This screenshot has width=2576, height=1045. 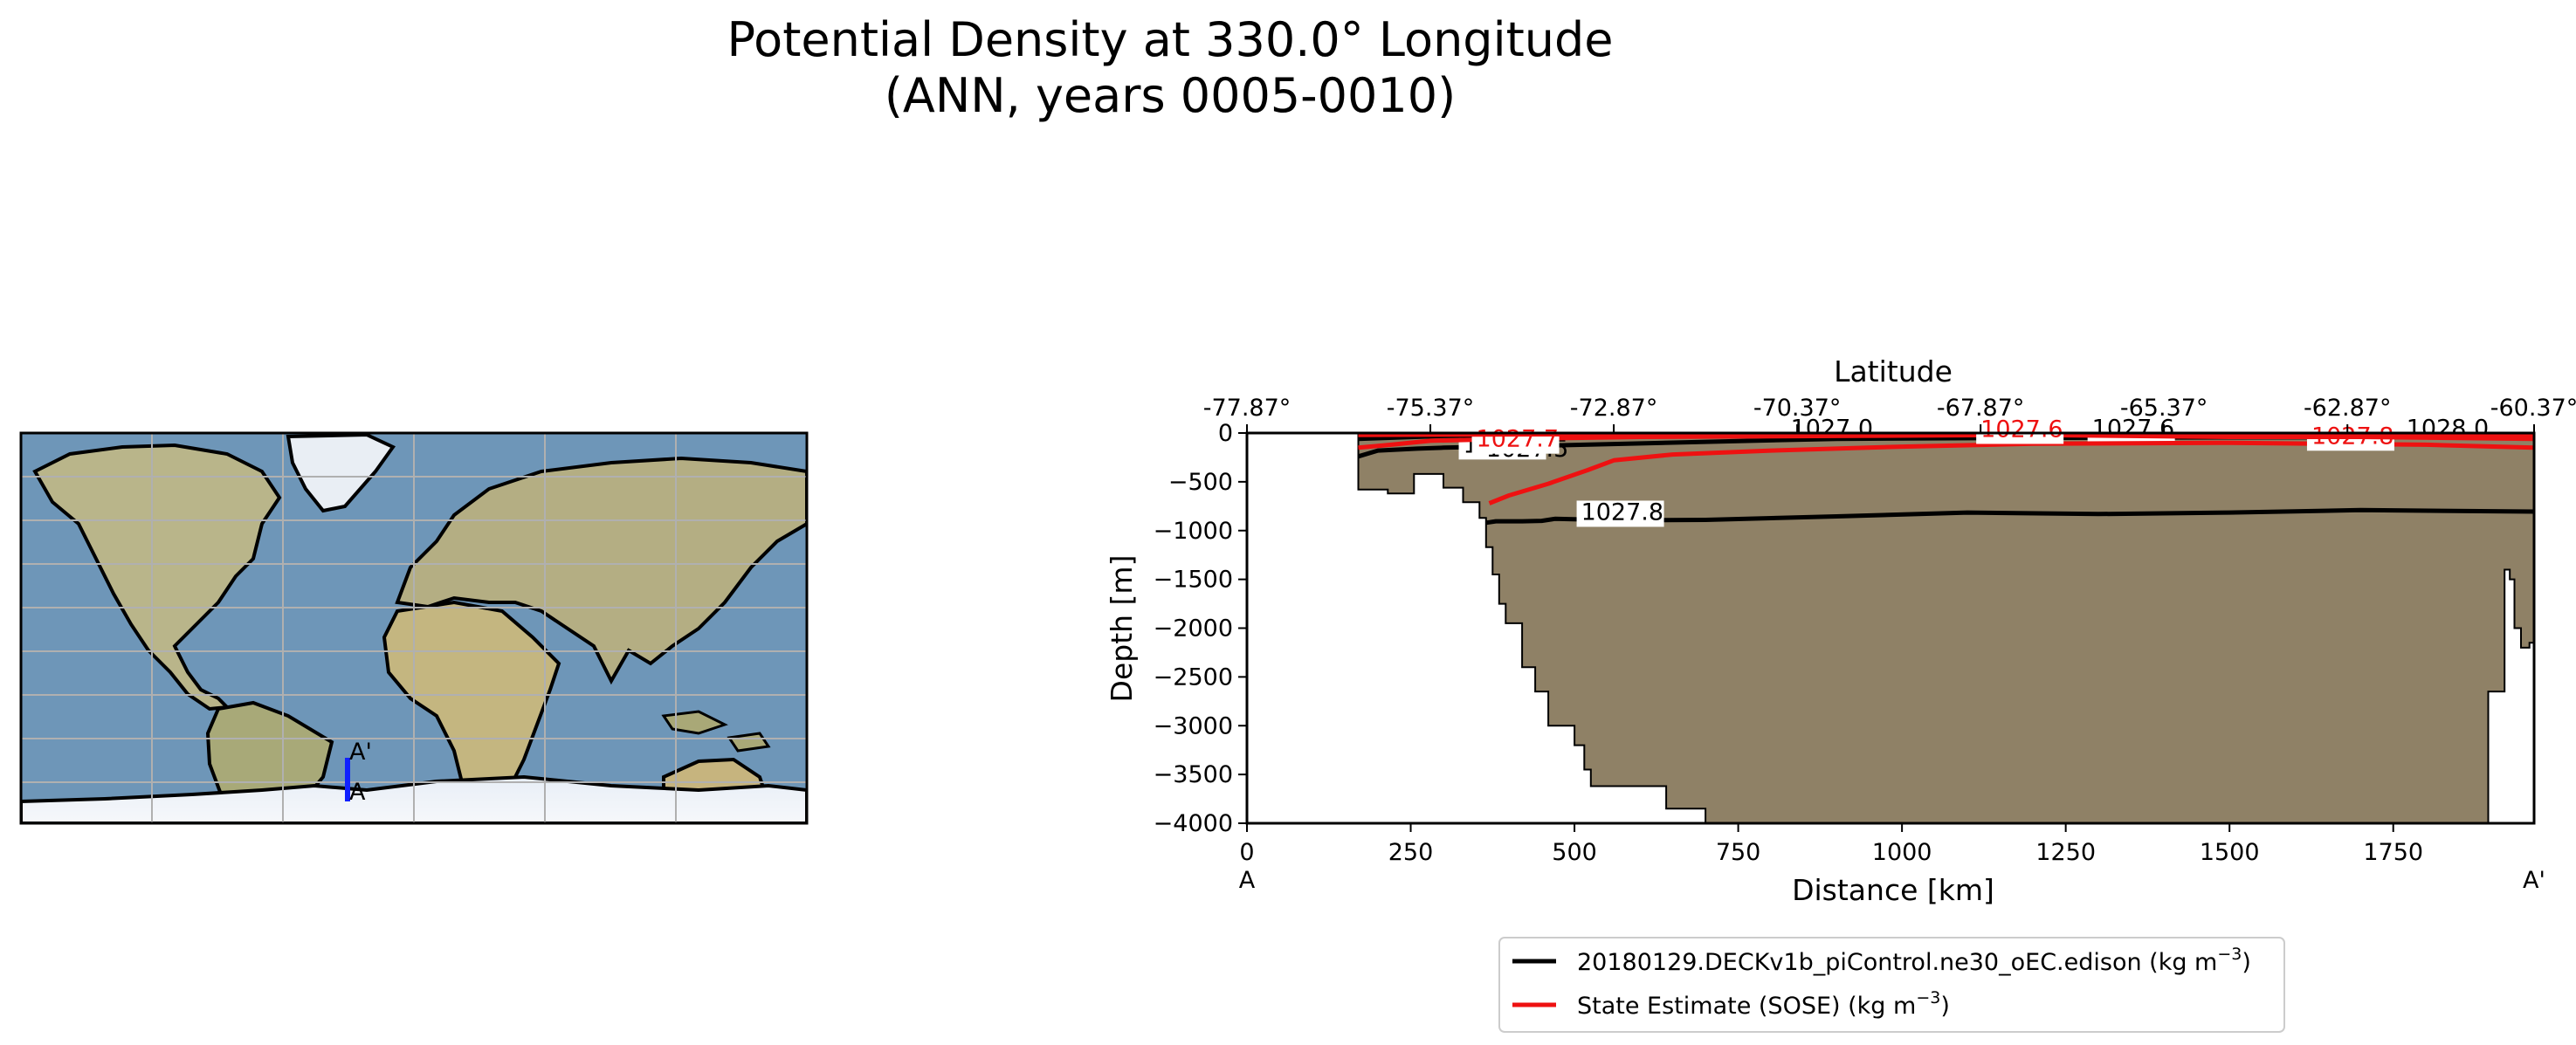 What do you see at coordinates (2533, 408) in the screenshot?
I see `lat-tick-label: -60.37°` at bounding box center [2533, 408].